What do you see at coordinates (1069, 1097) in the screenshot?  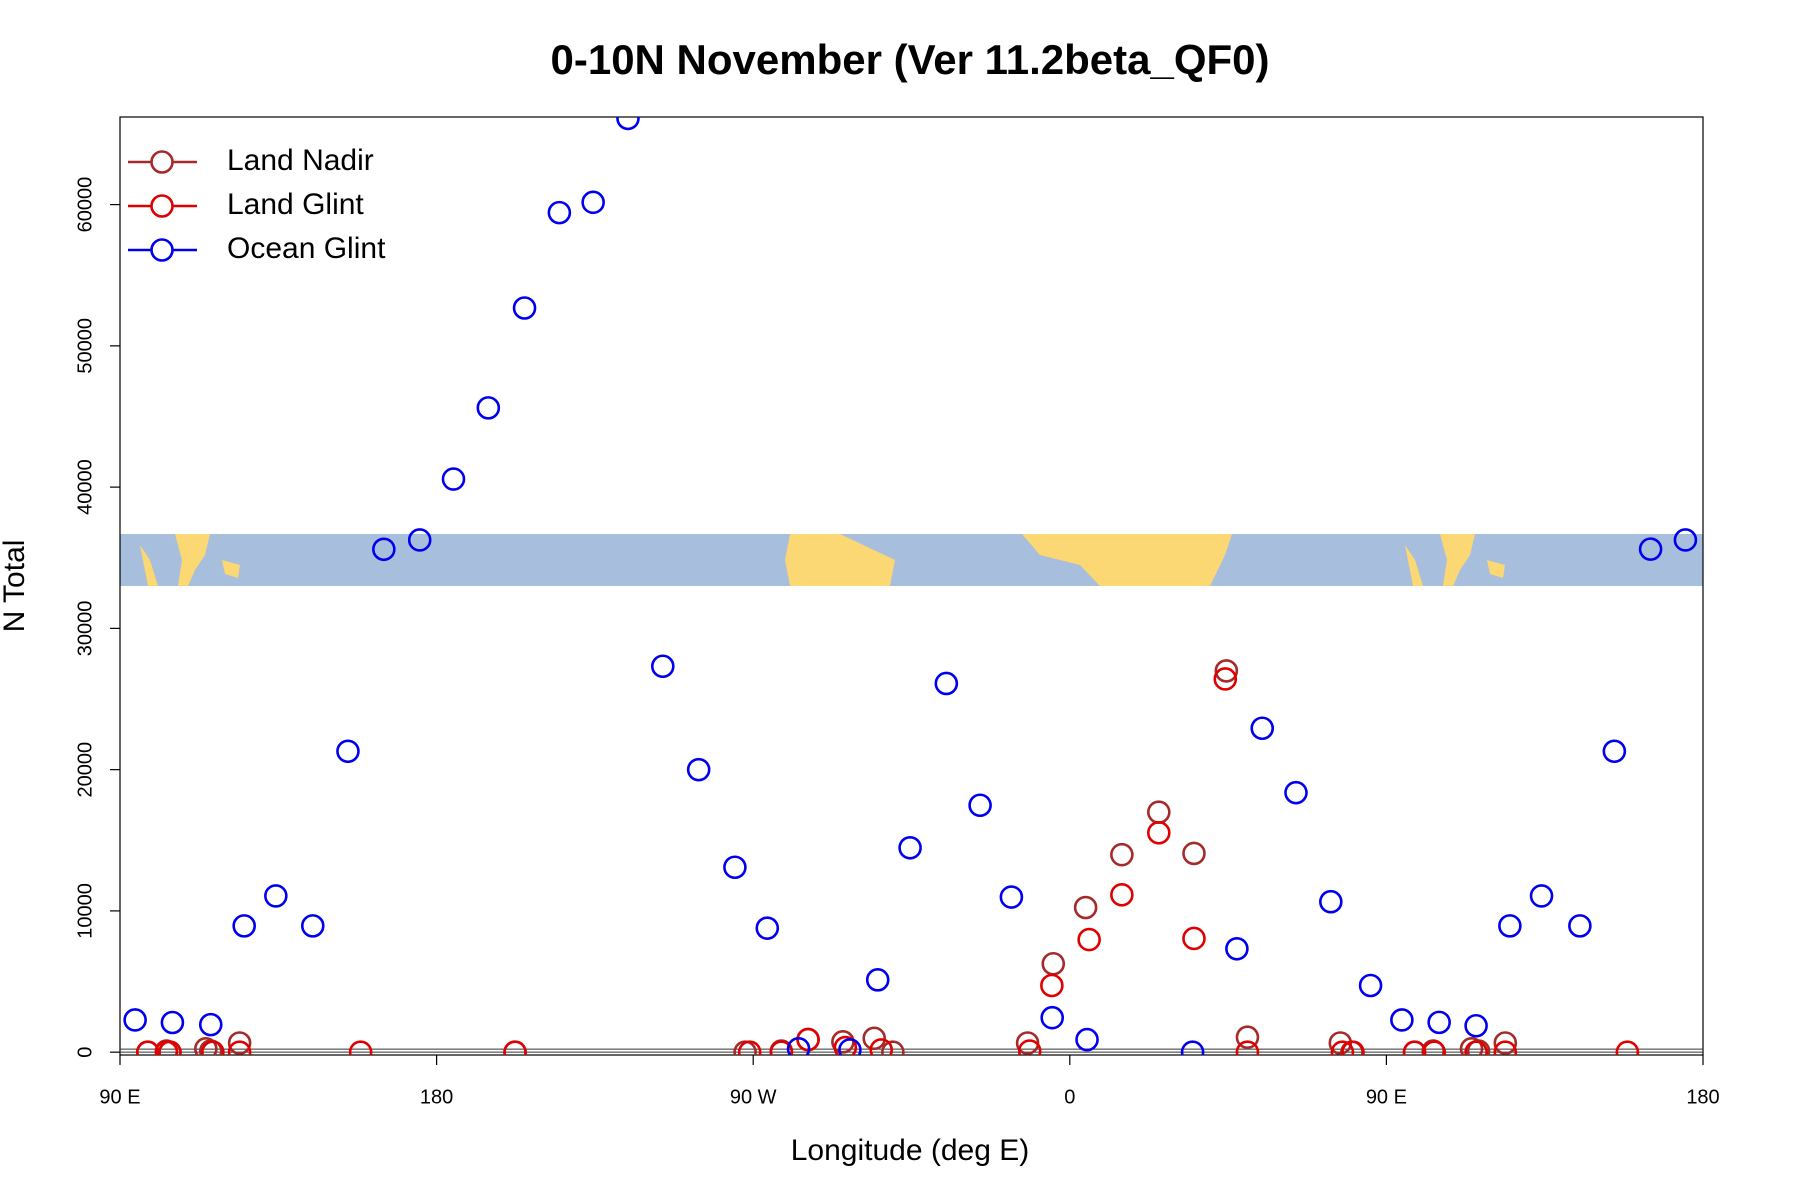 I see `x-tick-label: 0` at bounding box center [1069, 1097].